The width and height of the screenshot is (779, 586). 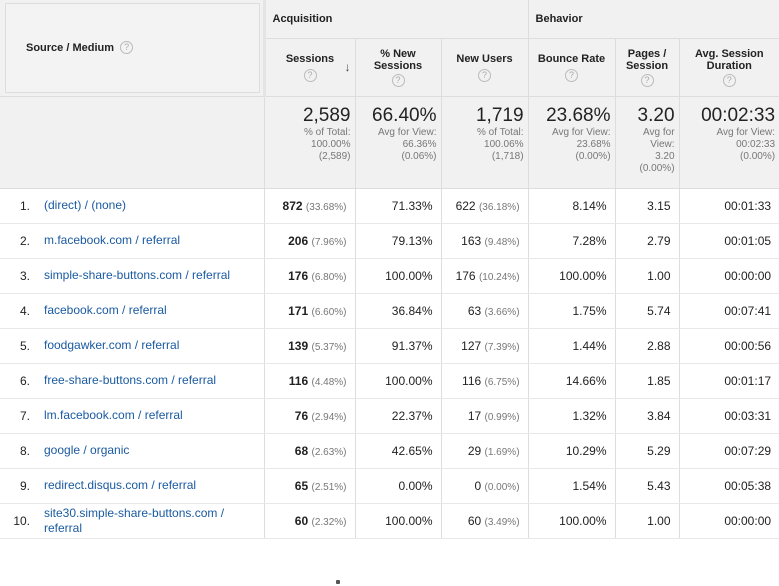 I want to click on source-medium-link: m.facebook.com / referral, so click(x=150, y=241).